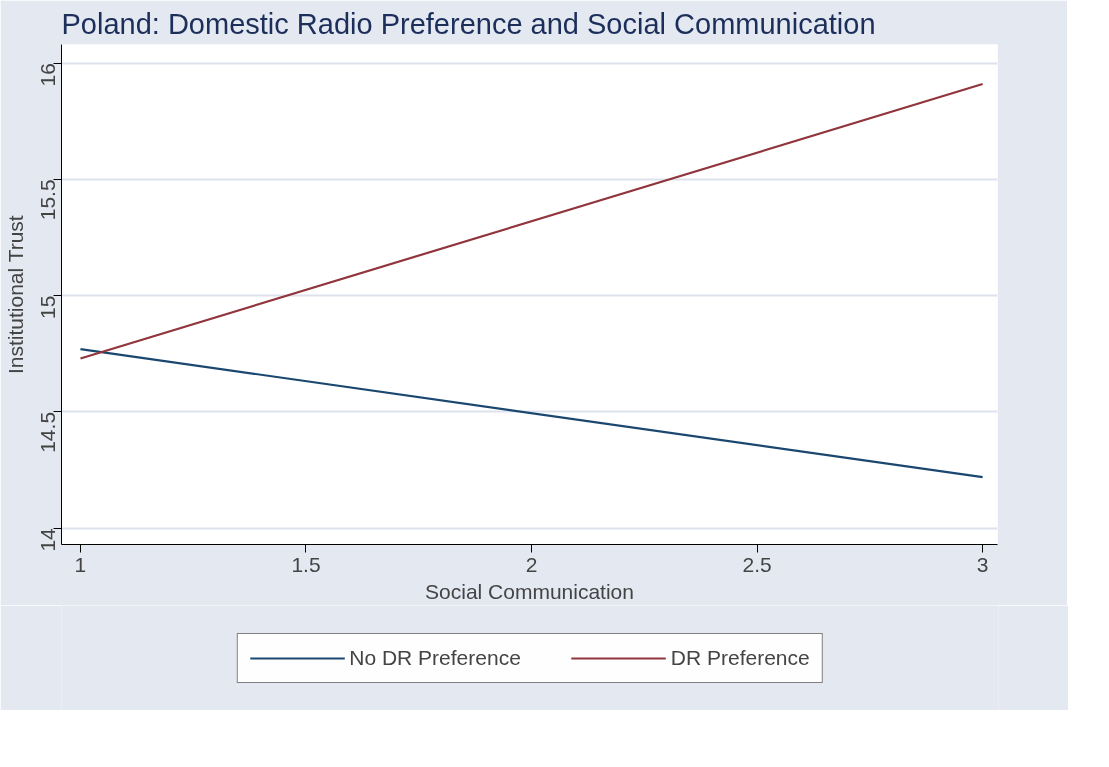 The height and width of the screenshot is (767, 1109). What do you see at coordinates (529, 591) in the screenshot?
I see `x-axis-title: Social Communication` at bounding box center [529, 591].